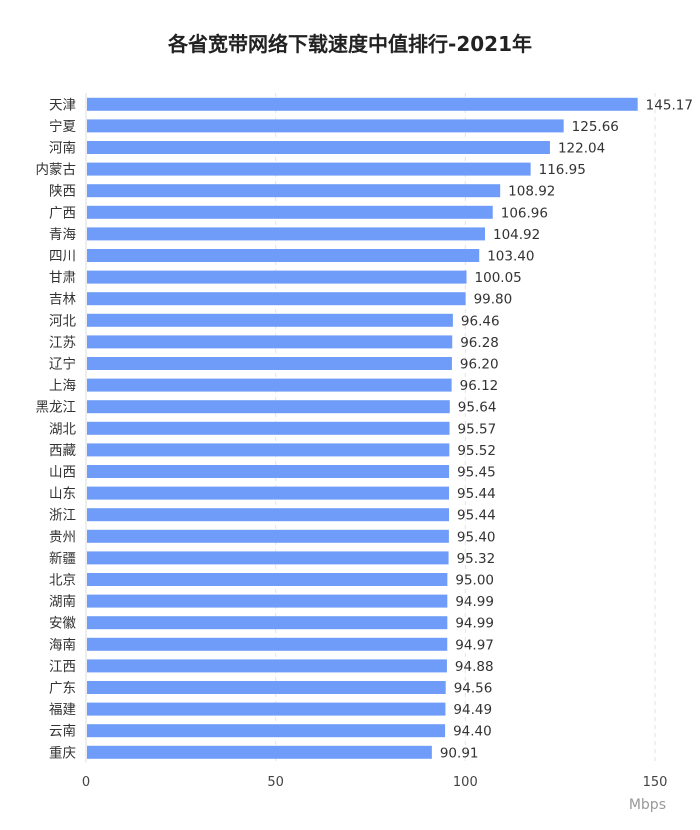  What do you see at coordinates (474, 667) in the screenshot?
I see `data-label: 94.88` at bounding box center [474, 667].